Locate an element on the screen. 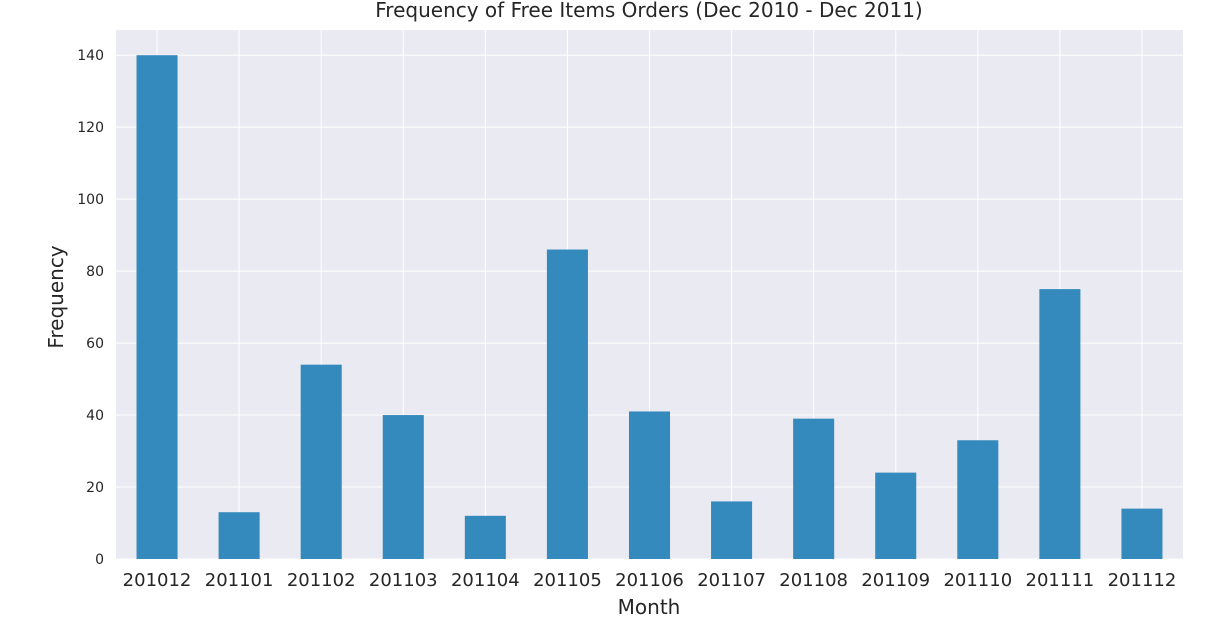  x-tick-label: 201112 is located at coordinates (1142, 580).